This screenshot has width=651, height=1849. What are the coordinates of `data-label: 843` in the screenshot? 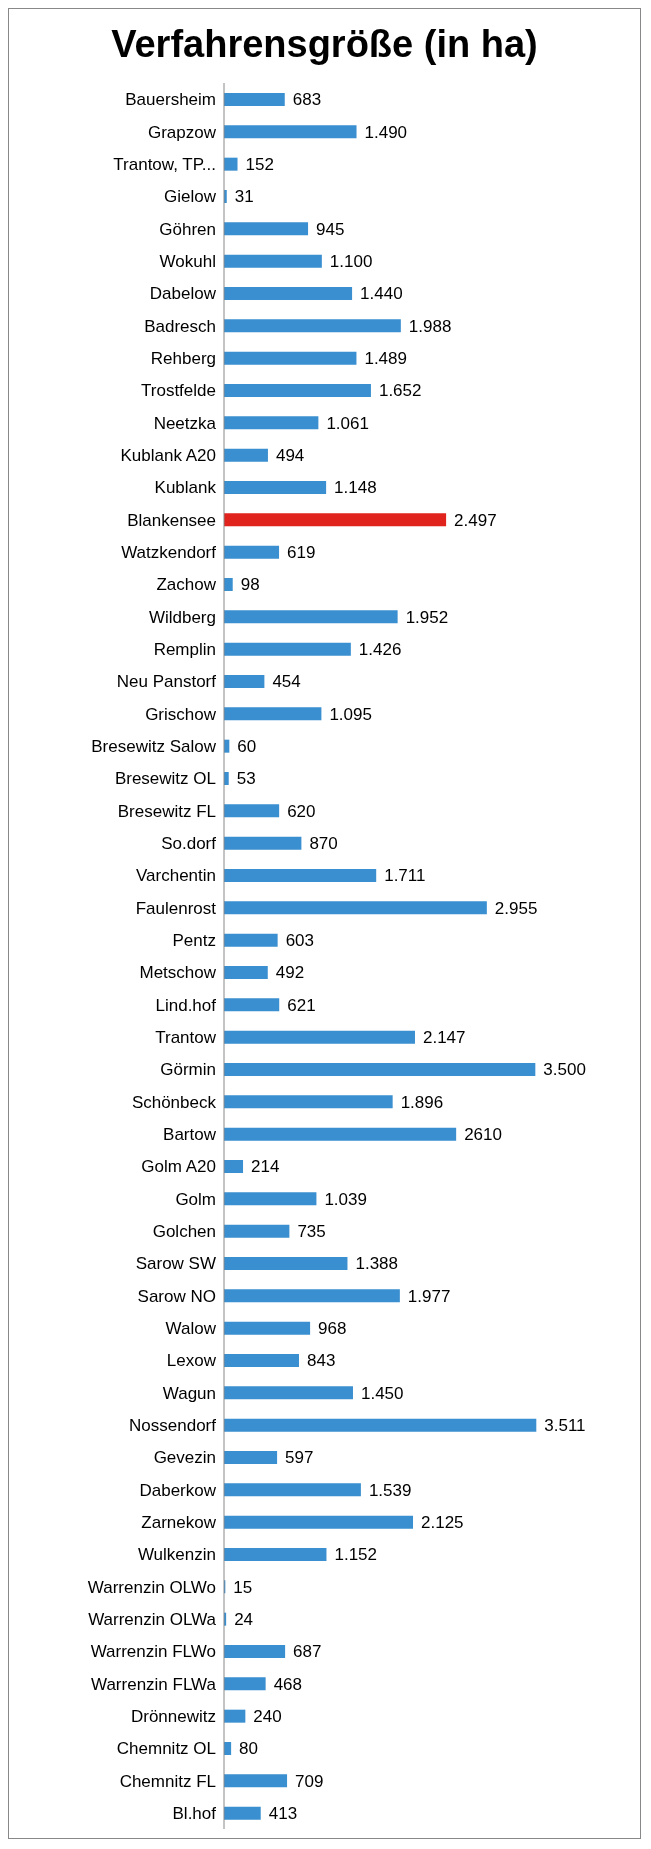 It's located at (321, 1361).